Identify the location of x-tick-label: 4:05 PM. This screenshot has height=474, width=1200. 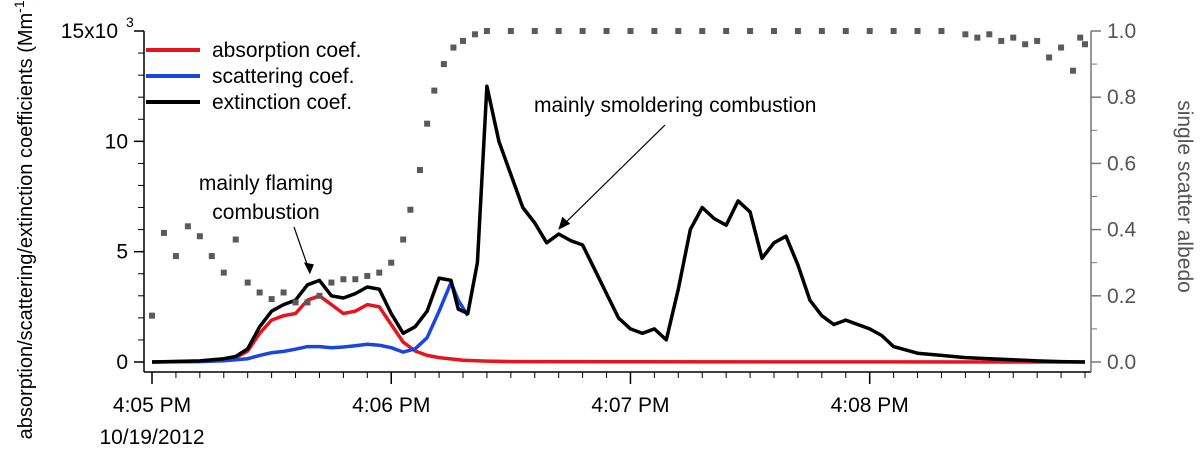
(152, 405).